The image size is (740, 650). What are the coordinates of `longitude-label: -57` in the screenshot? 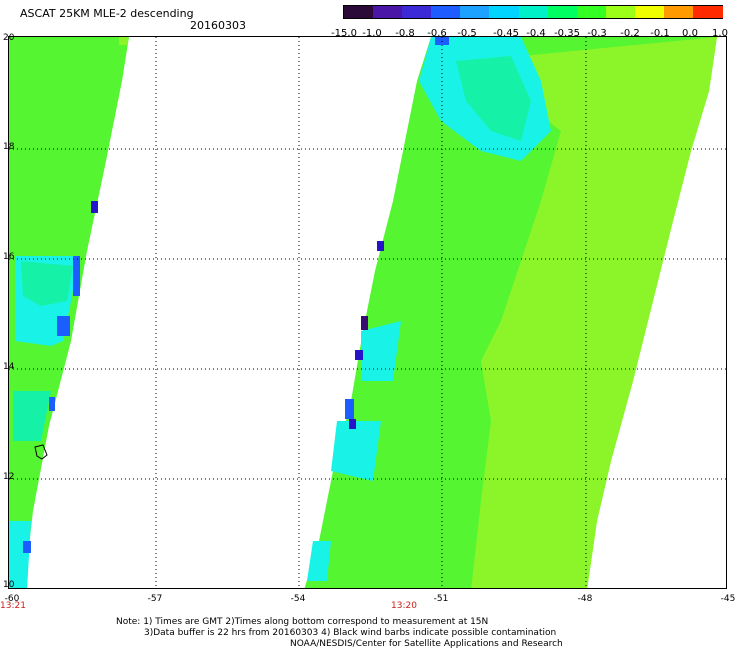 It's located at (155, 599).